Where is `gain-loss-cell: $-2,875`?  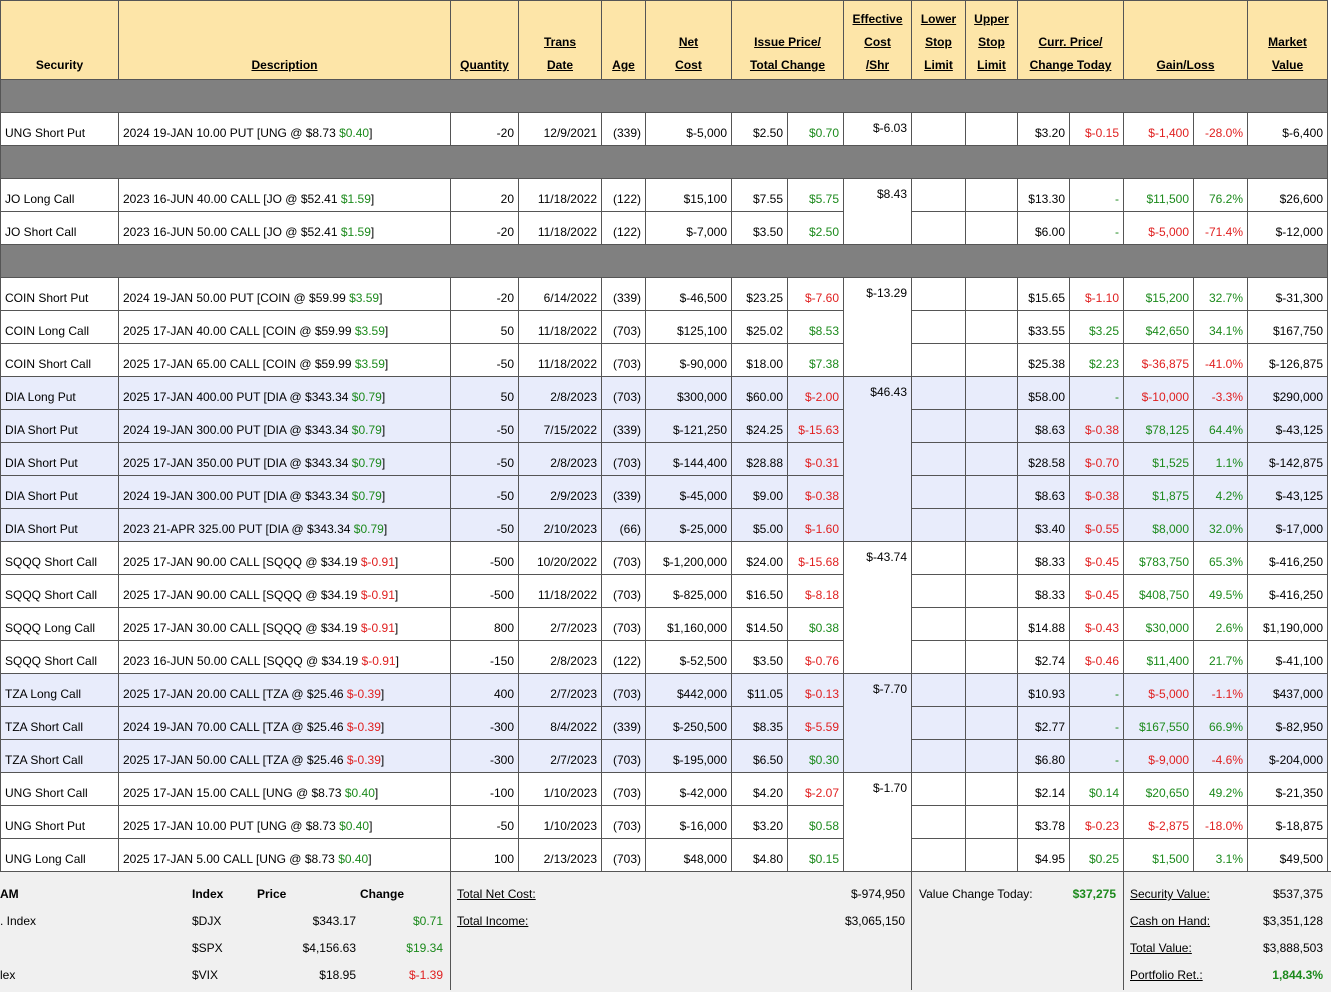
gain-loss-cell: $-2,875 is located at coordinates (1158, 822).